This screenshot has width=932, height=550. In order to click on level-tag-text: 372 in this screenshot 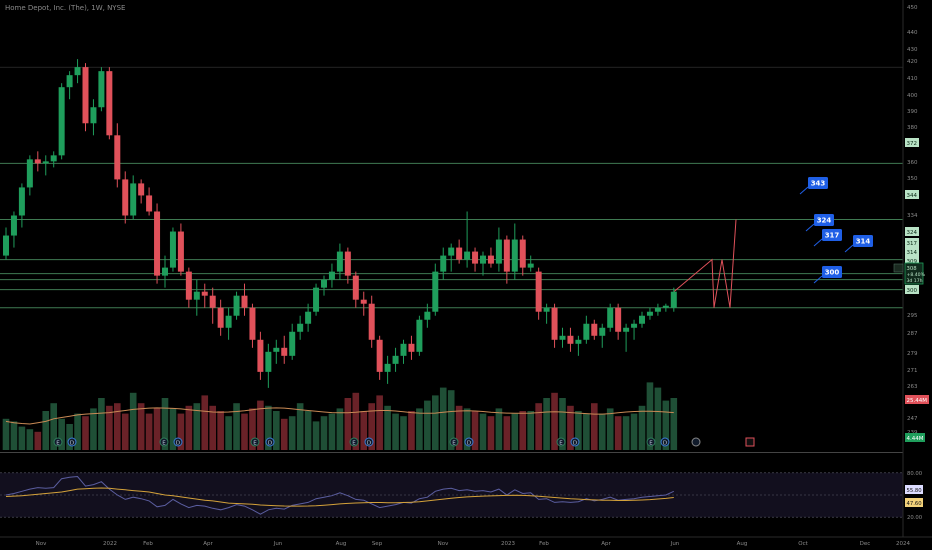, I will do `click(912, 144)`.